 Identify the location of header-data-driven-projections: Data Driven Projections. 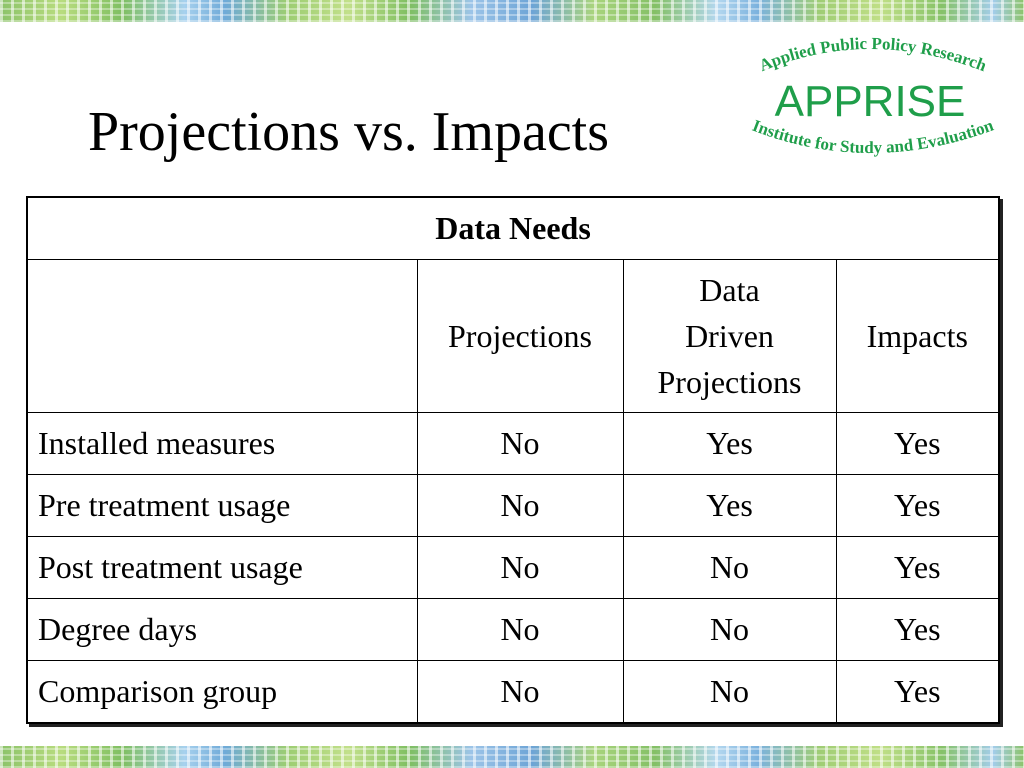
(729, 336).